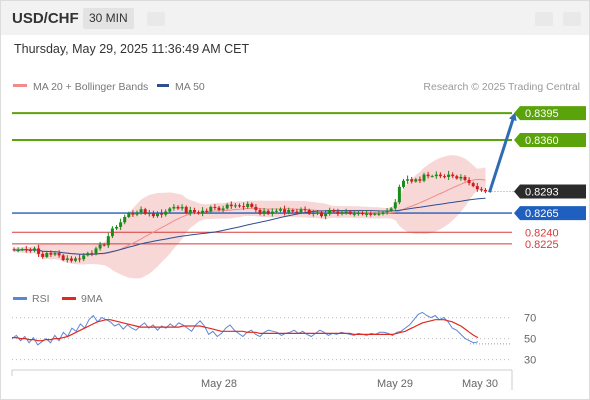 This screenshot has width=590, height=400. What do you see at coordinates (480, 384) in the screenshot?
I see `x-tick-label: May 30` at bounding box center [480, 384].